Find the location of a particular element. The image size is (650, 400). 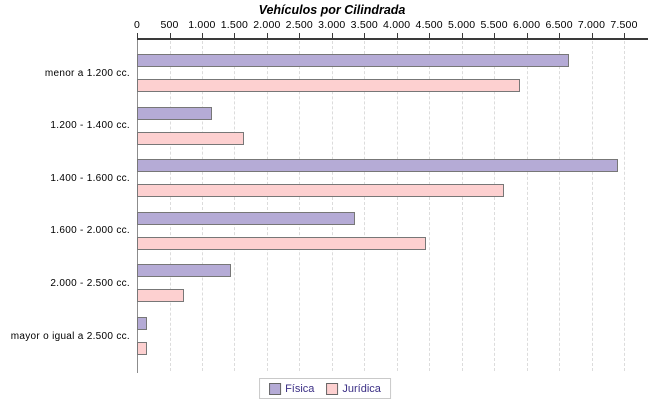

x-axis-tick-label: 7.000 is located at coordinates (591, 25).